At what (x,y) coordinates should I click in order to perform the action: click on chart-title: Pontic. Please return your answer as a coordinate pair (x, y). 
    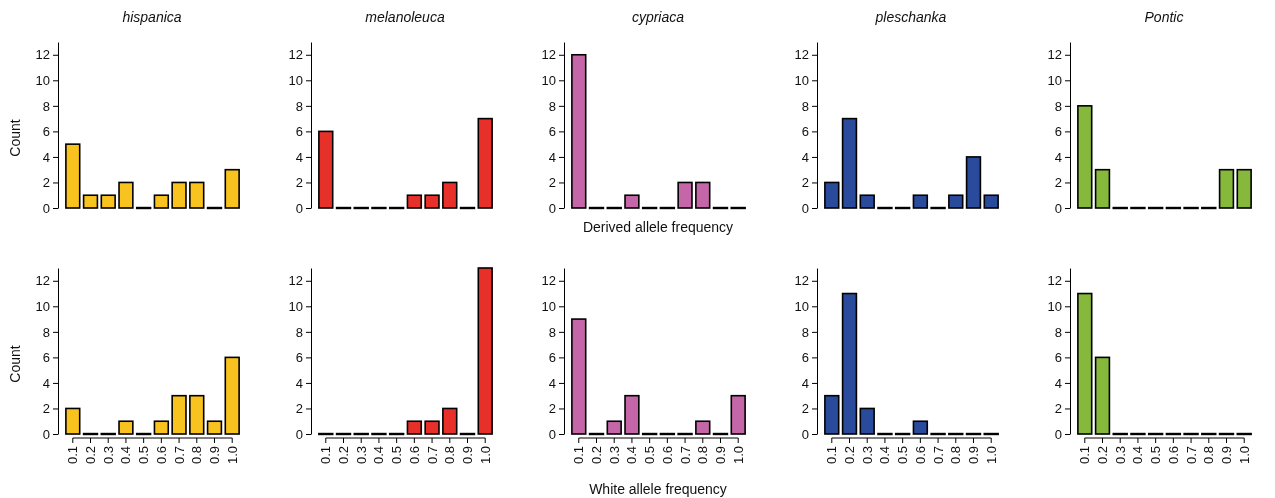
    Looking at the image, I should click on (1164, 17).